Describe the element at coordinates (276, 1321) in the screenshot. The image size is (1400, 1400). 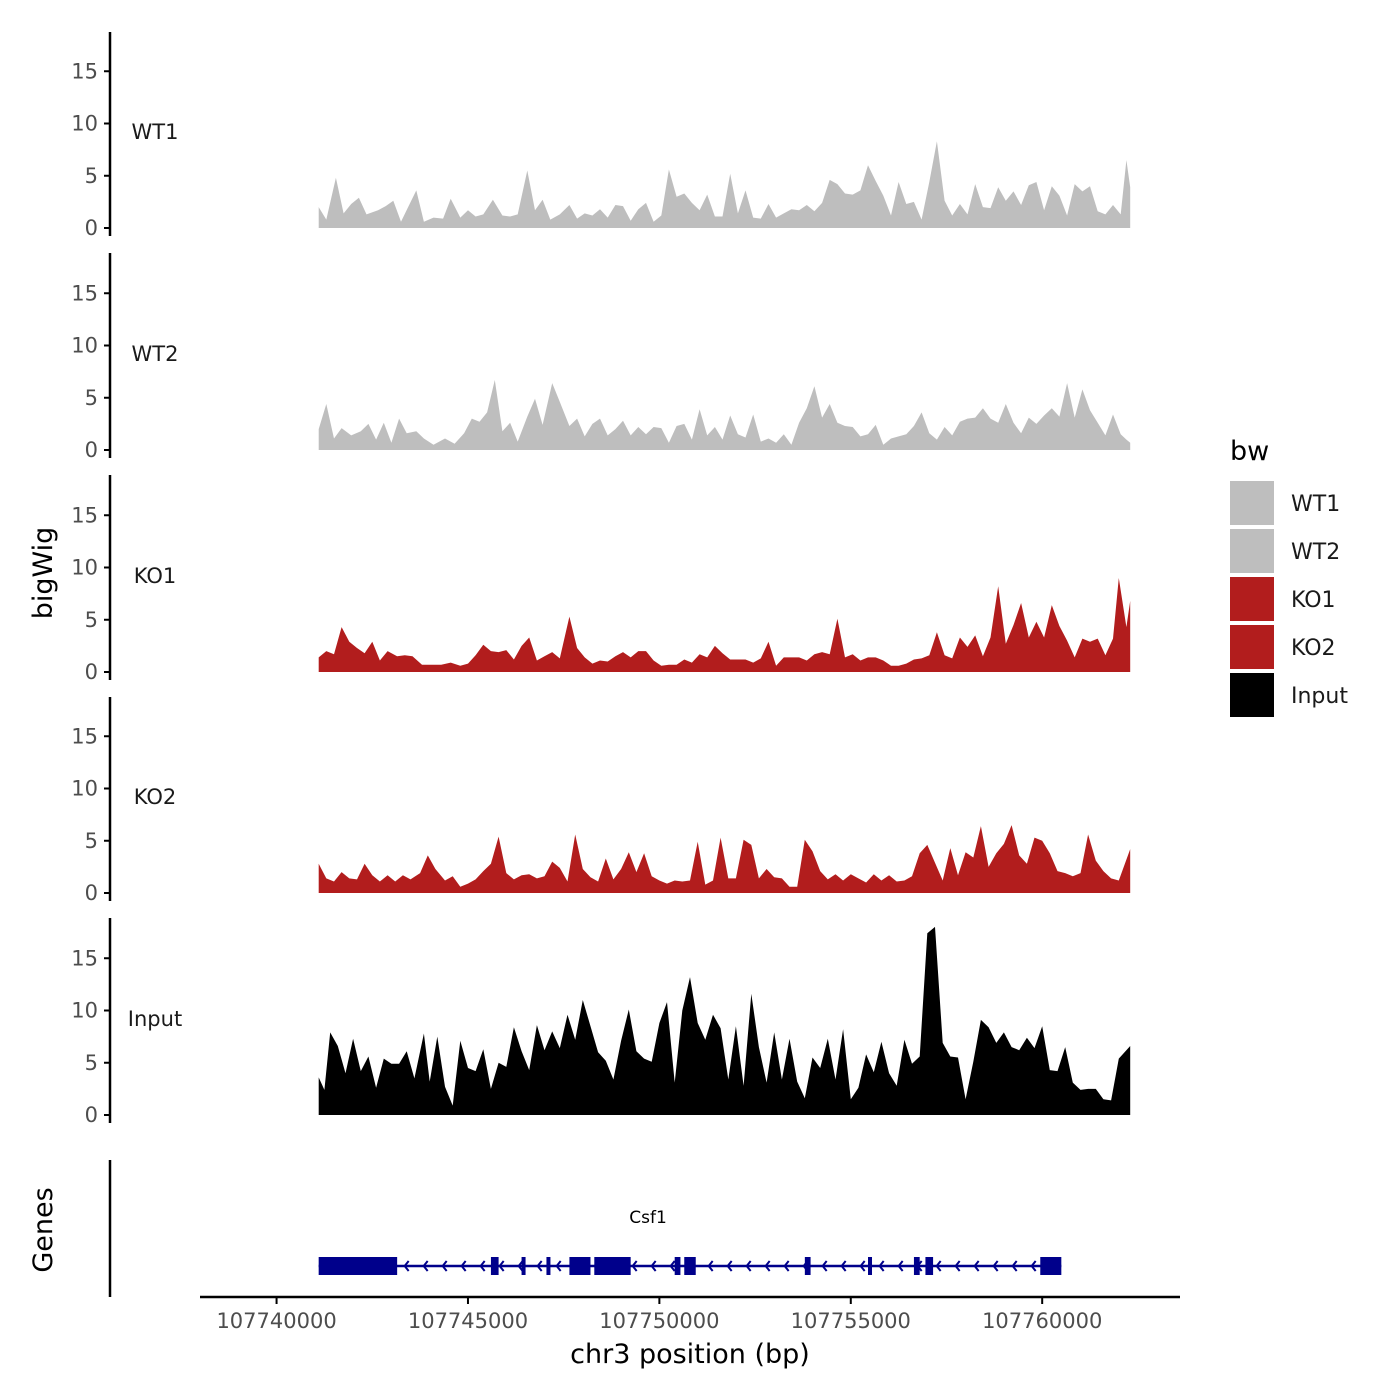
I see `x-tick-label: 107740000` at that location.